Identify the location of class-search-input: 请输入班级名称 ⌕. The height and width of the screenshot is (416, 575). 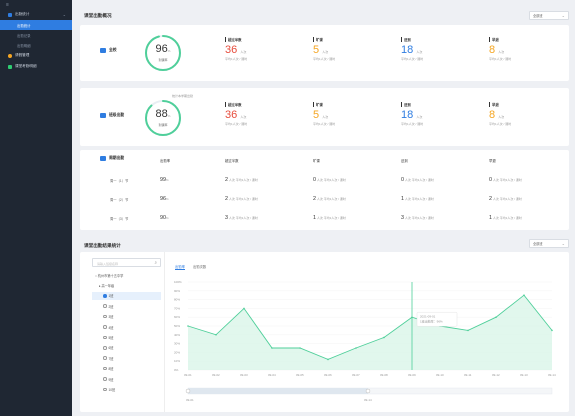
(126, 262).